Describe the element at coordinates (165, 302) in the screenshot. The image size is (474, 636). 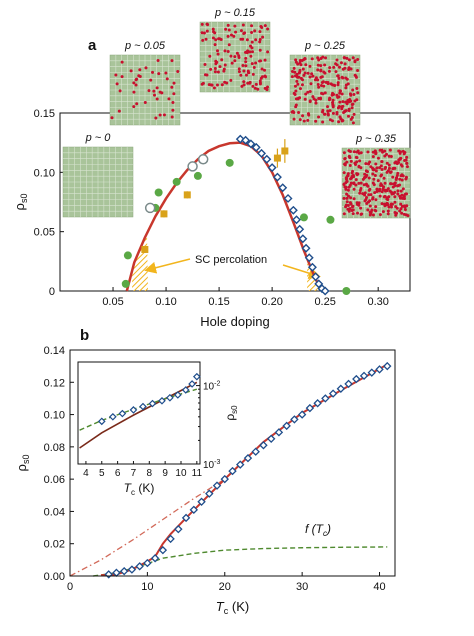
I see `panel-a-xtick-label: 0.10` at that location.